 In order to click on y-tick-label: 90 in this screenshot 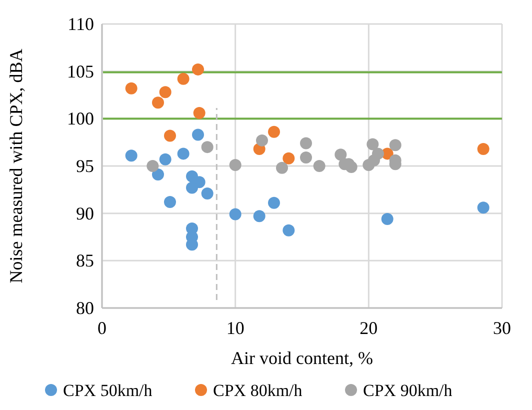, I will do `click(85, 213)`.